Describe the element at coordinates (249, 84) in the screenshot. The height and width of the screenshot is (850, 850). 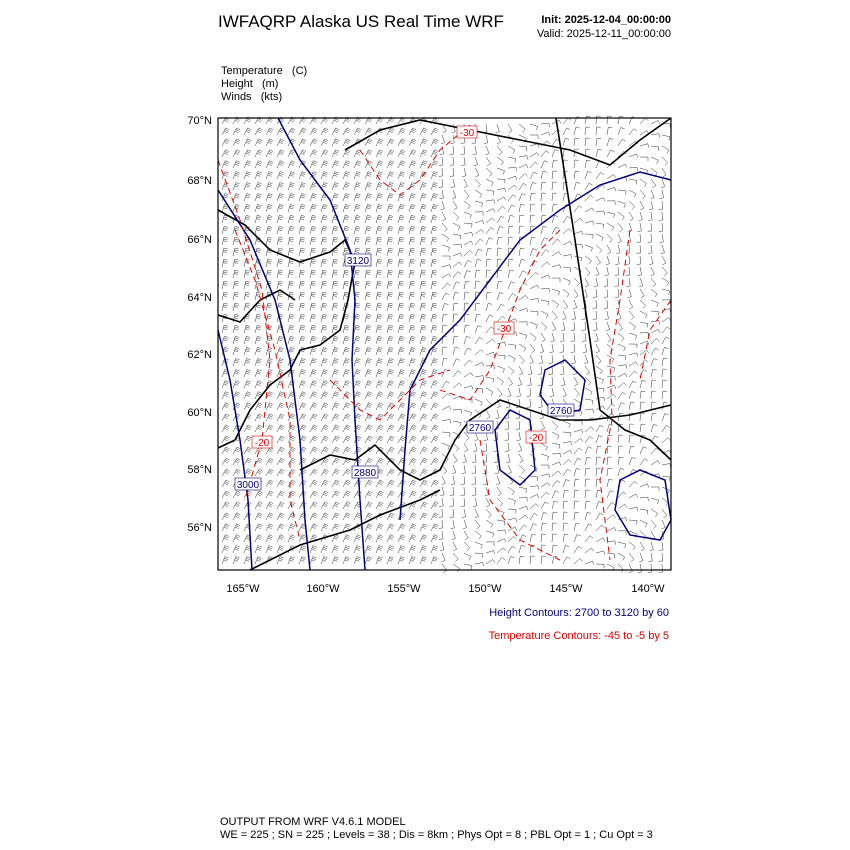
I see `field-label: Height (m)` at that location.